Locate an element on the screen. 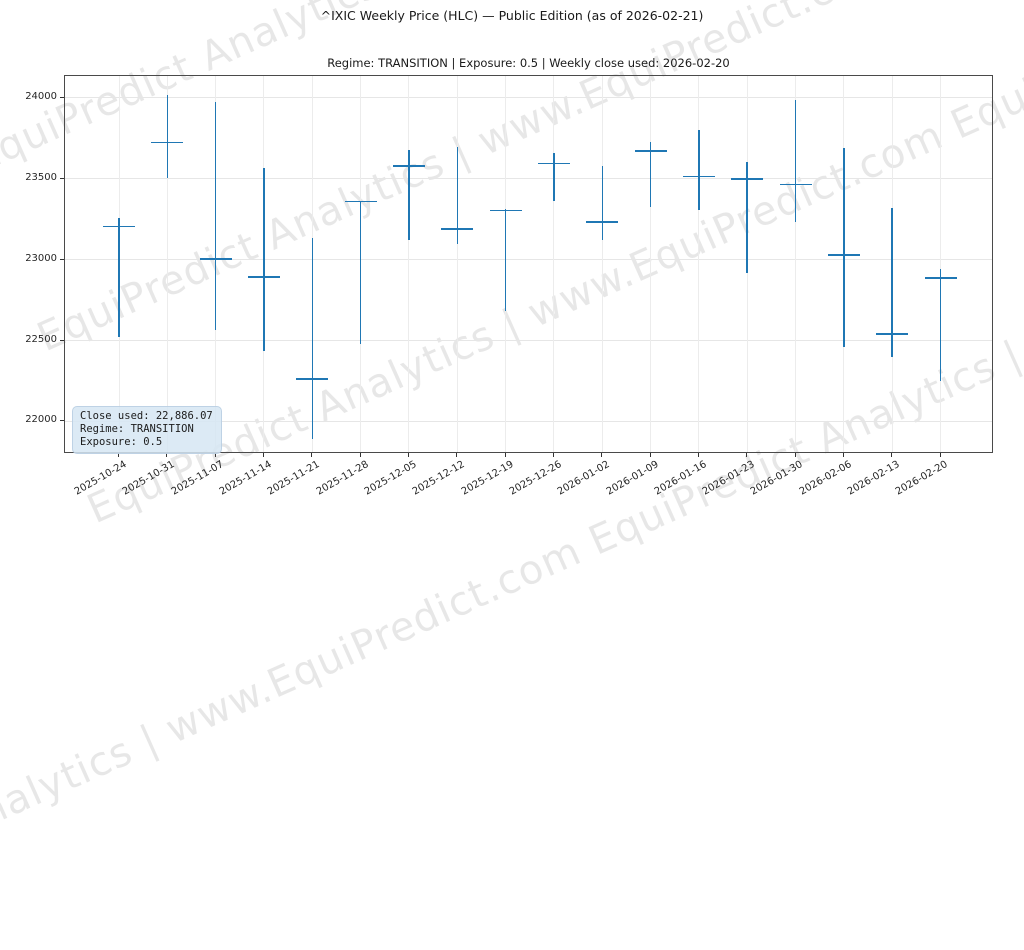 The height and width of the screenshot is (950, 1024). x-tick-label: 2025-10-24 is located at coordinates (100, 478).